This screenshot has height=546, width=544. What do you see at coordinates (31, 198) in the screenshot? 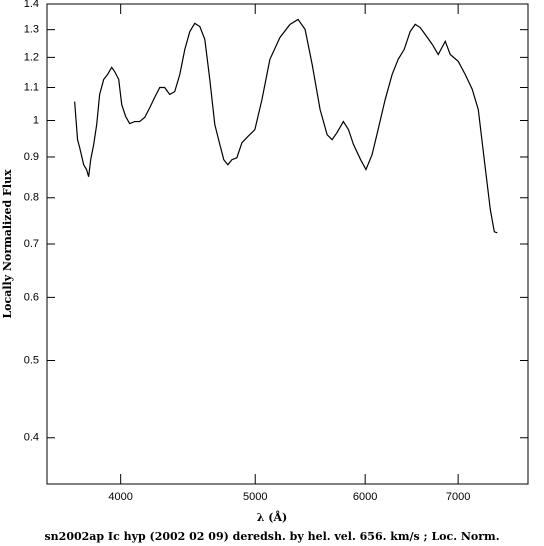
I see `y-tick-label: 0.8` at bounding box center [31, 198].